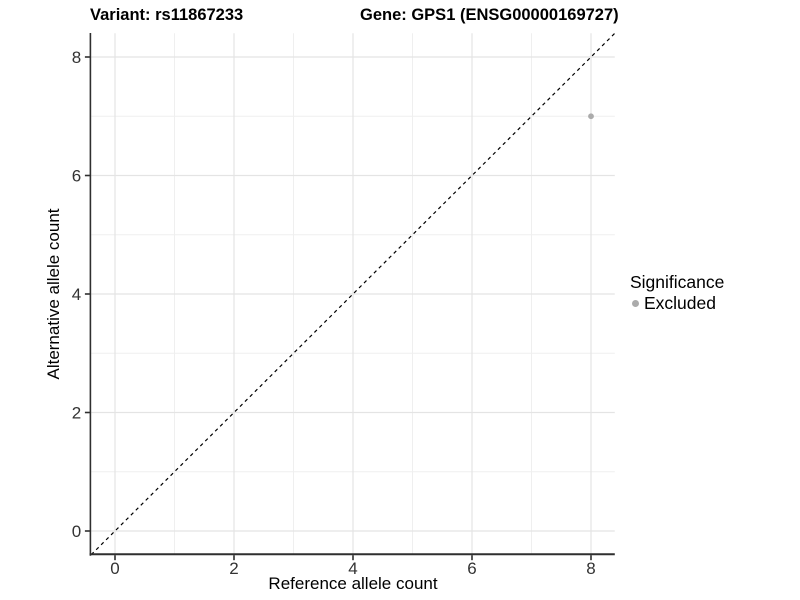 The height and width of the screenshot is (600, 800). What do you see at coordinates (677, 282) in the screenshot?
I see `legend-title: Significance` at bounding box center [677, 282].